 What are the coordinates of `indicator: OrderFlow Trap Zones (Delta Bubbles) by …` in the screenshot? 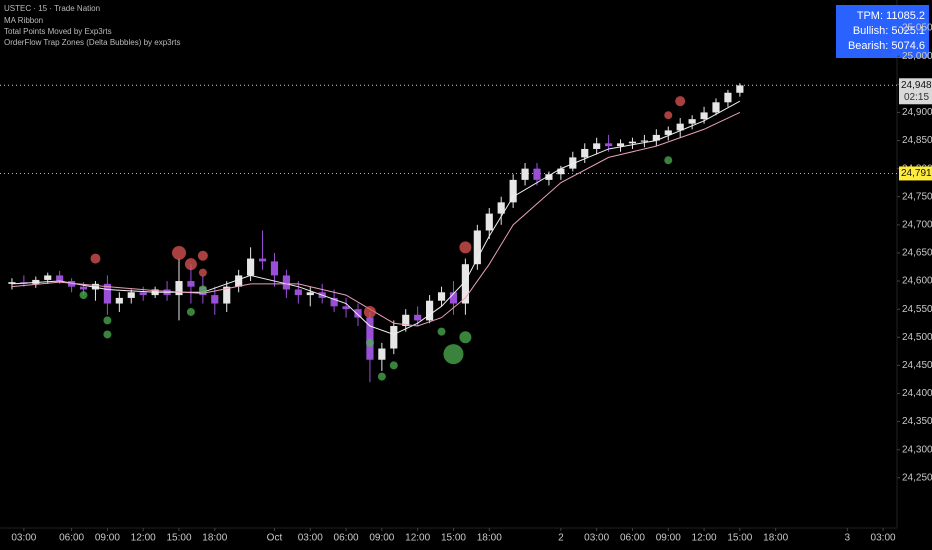 It's located at (92, 42).